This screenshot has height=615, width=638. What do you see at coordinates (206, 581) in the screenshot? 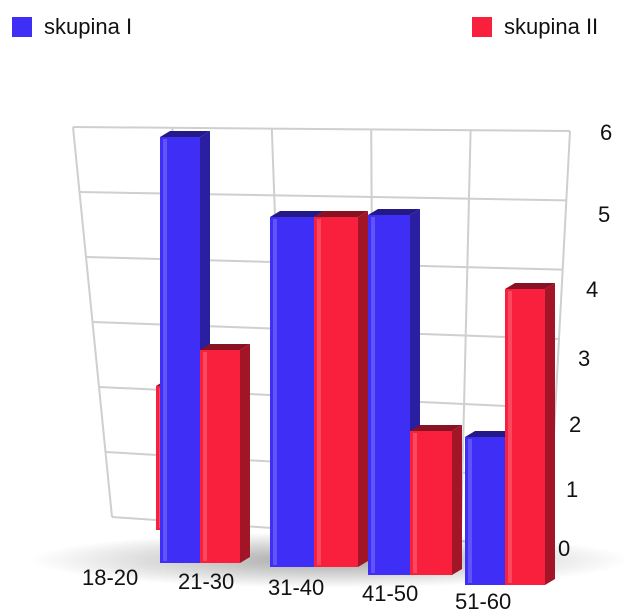
I see `x-tick-label: 21-30` at bounding box center [206, 581].